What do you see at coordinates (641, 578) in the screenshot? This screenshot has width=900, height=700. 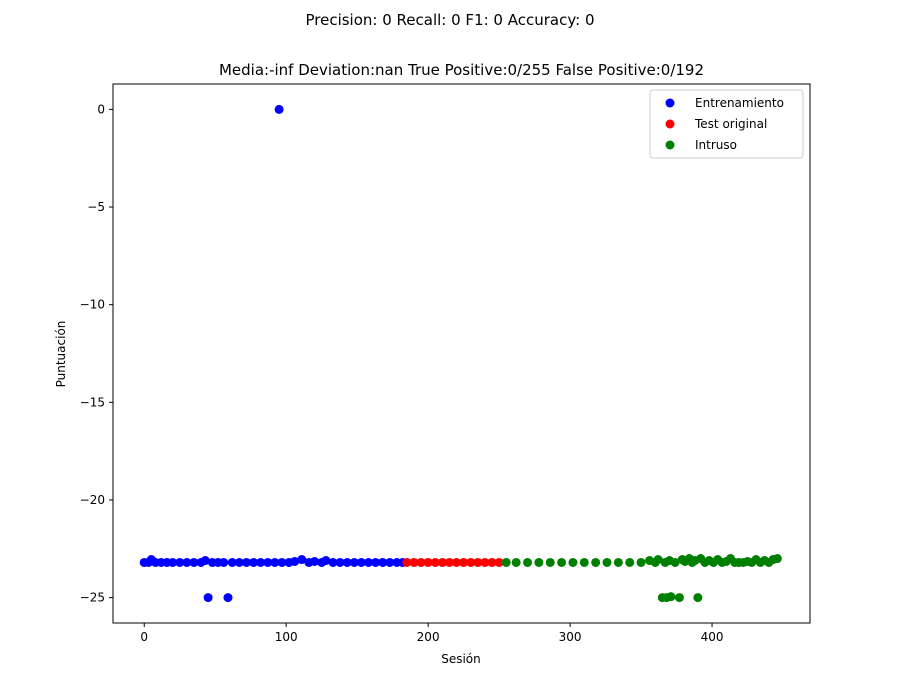 I see `series-intruso` at bounding box center [641, 578].